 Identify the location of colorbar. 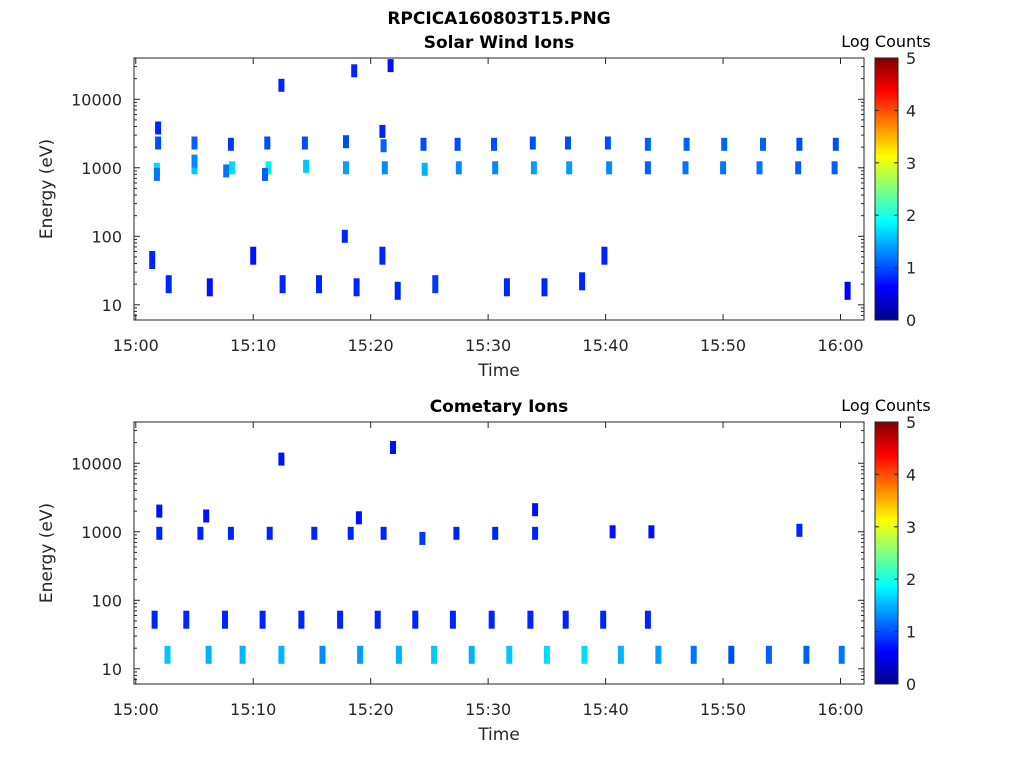
(886, 553).